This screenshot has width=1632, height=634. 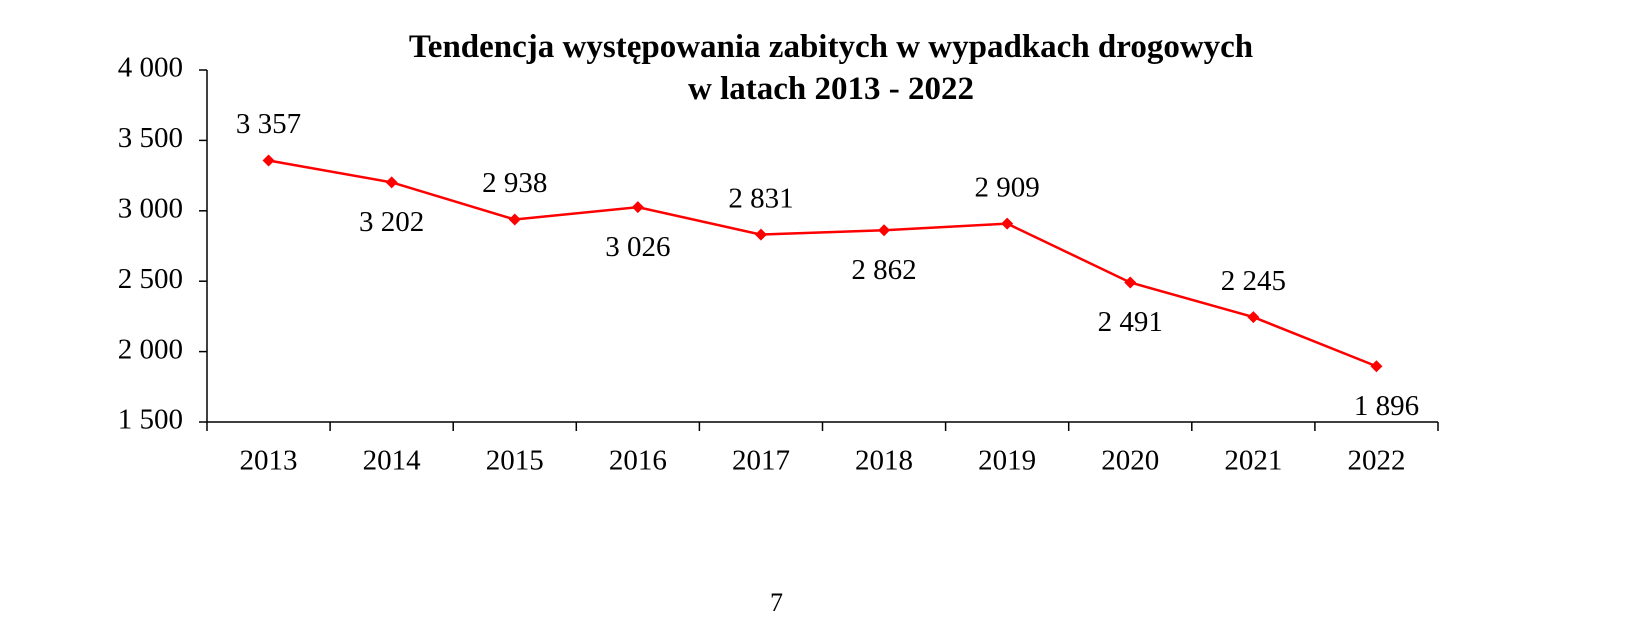 What do you see at coordinates (269, 461) in the screenshot?
I see `x-tick-label: 2013` at bounding box center [269, 461].